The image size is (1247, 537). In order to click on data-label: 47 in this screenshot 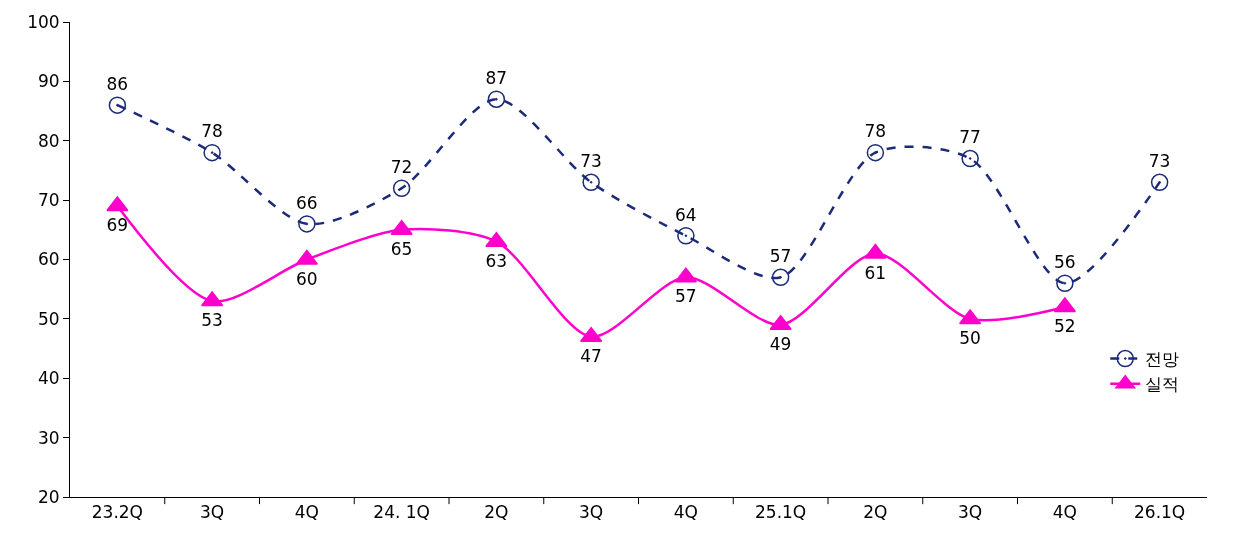, I will do `click(591, 355)`.